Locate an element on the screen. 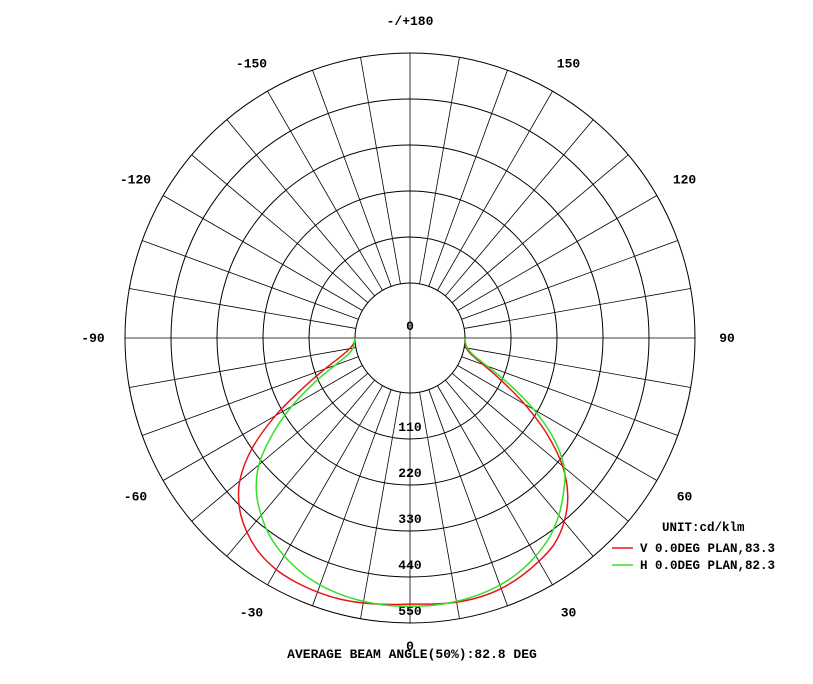  ring-label: 330 is located at coordinates (410, 519).